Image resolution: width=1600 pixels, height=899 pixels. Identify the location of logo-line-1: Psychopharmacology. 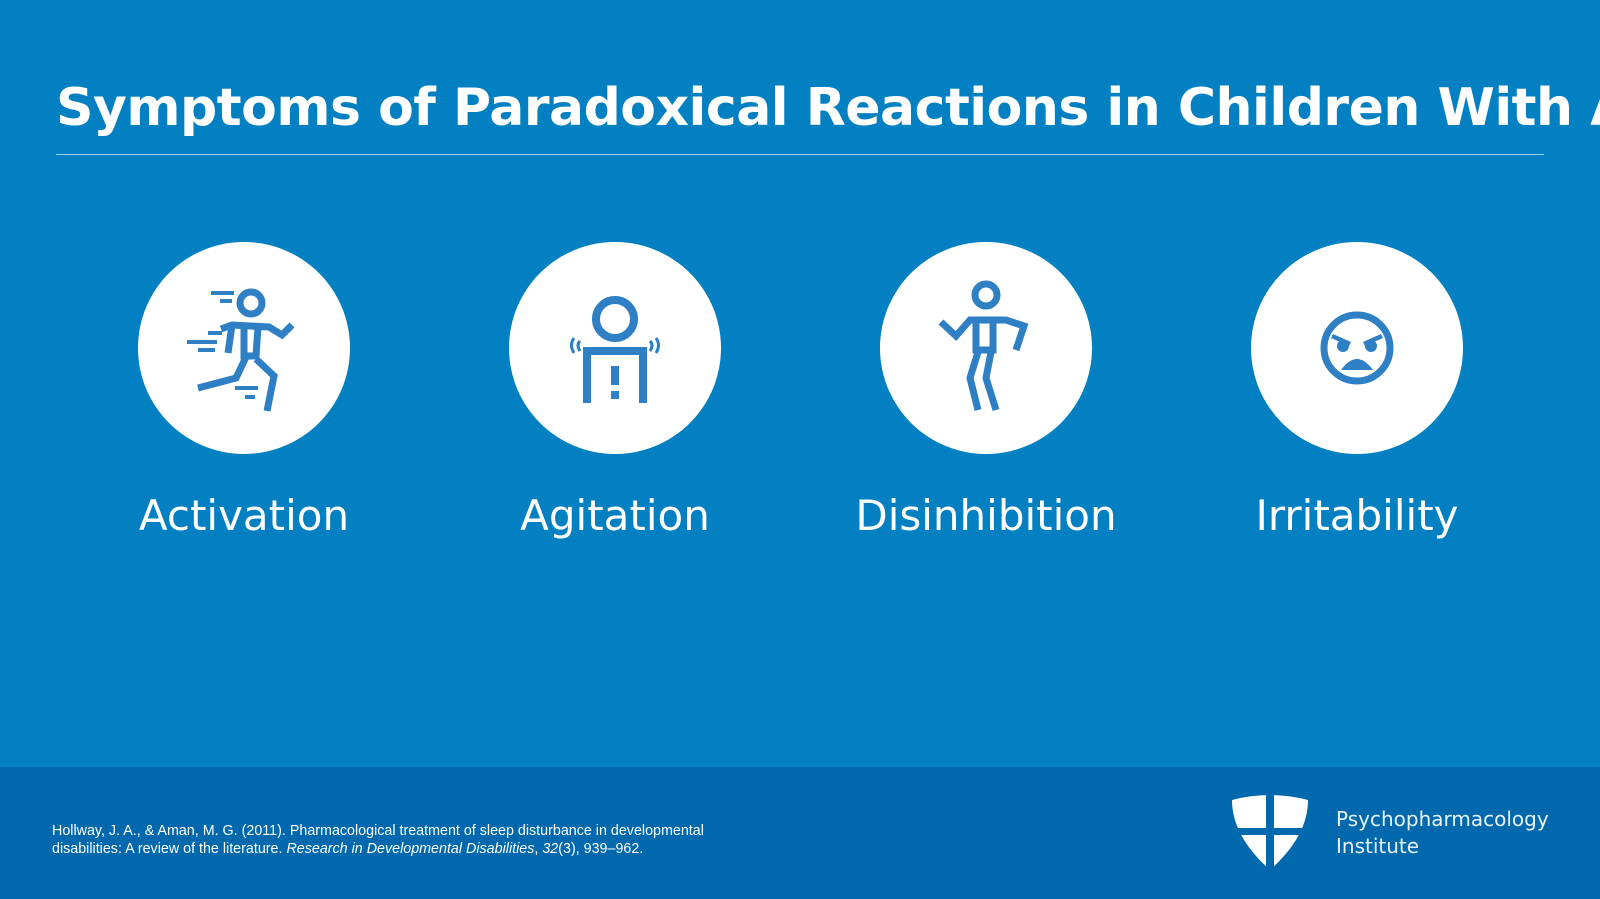
(1442, 819).